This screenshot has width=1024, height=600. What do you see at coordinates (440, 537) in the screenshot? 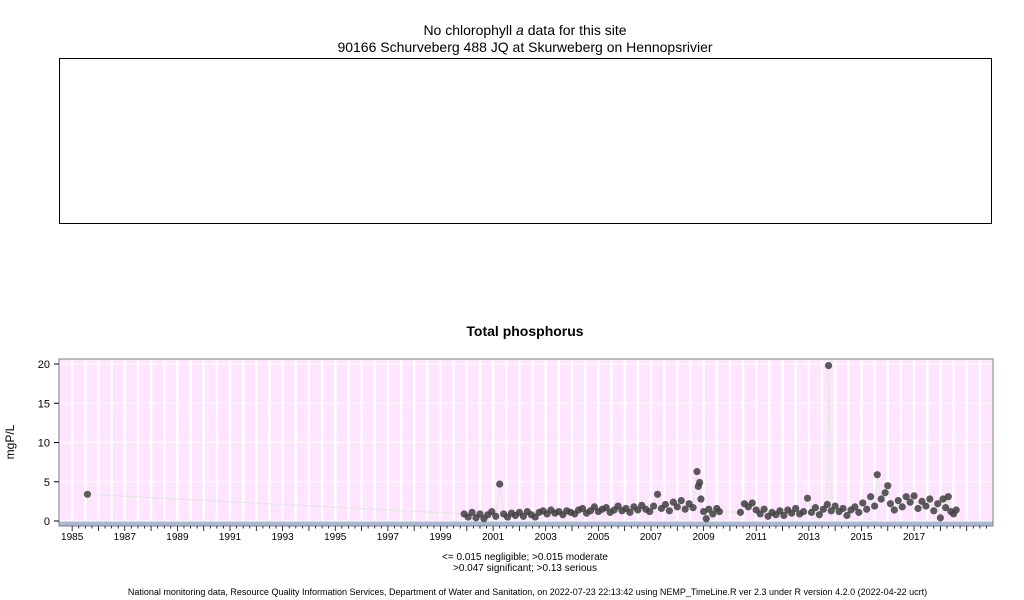
I see `x-tick-label: 1999` at bounding box center [440, 537].